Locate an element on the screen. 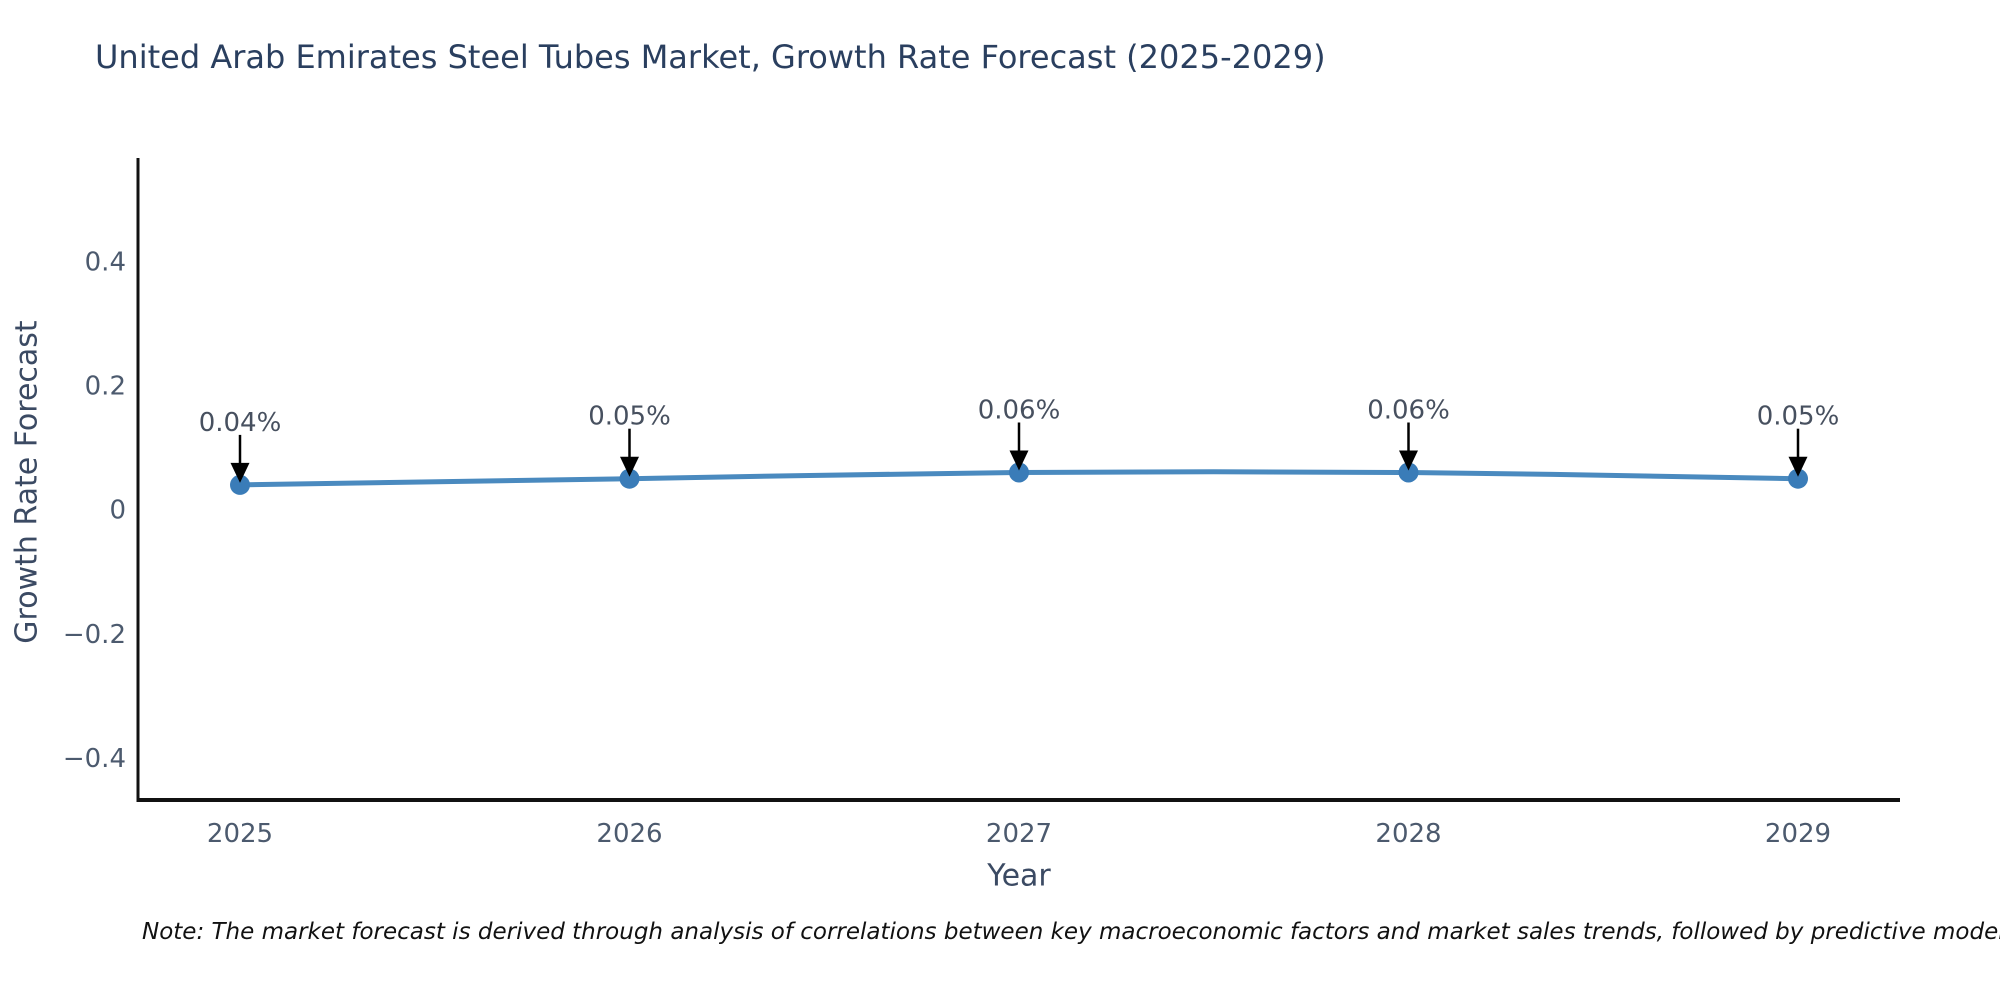 The height and width of the screenshot is (1000, 2000). x-axis-title: Year is located at coordinates (1019, 876).